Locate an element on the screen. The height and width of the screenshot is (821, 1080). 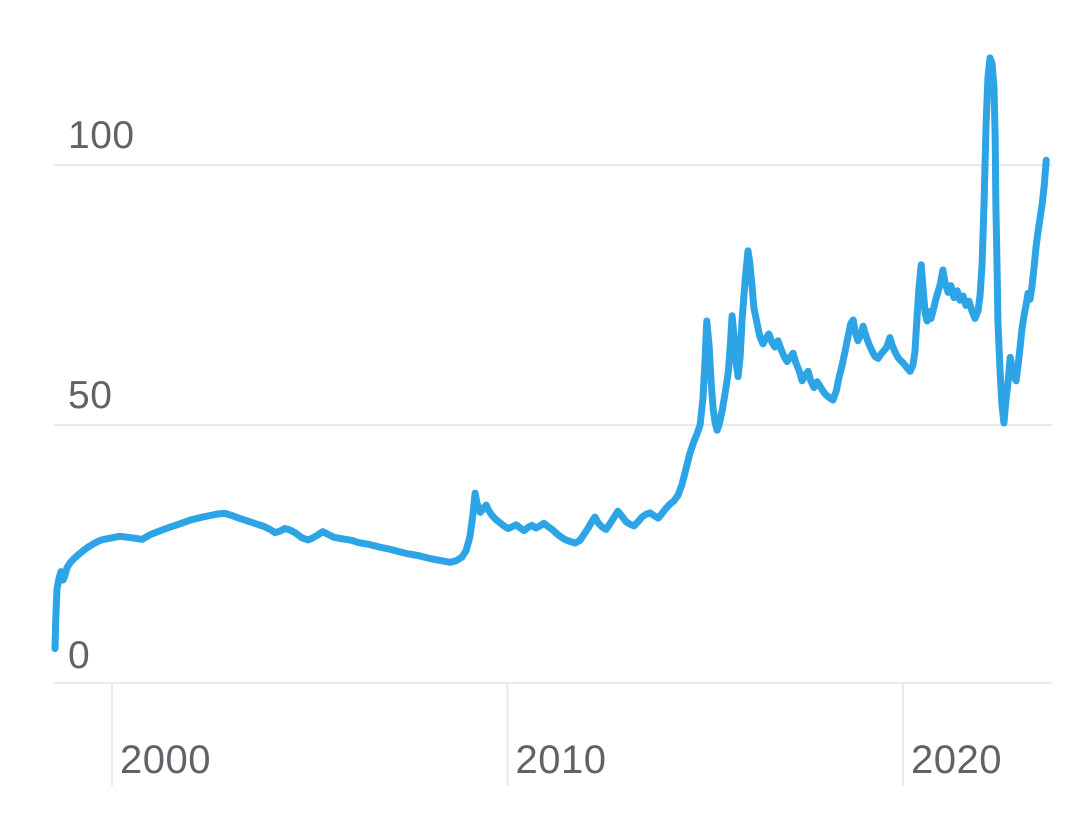
y-axis-label: 50 is located at coordinates (90, 395).